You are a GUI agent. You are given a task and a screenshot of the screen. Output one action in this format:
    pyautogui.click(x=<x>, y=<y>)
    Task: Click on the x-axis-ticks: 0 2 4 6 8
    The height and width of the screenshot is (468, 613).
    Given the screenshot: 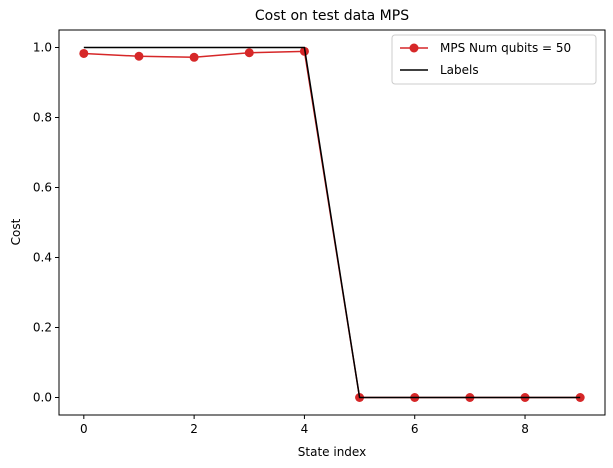 What is the action you would take?
    pyautogui.click(x=304, y=425)
    